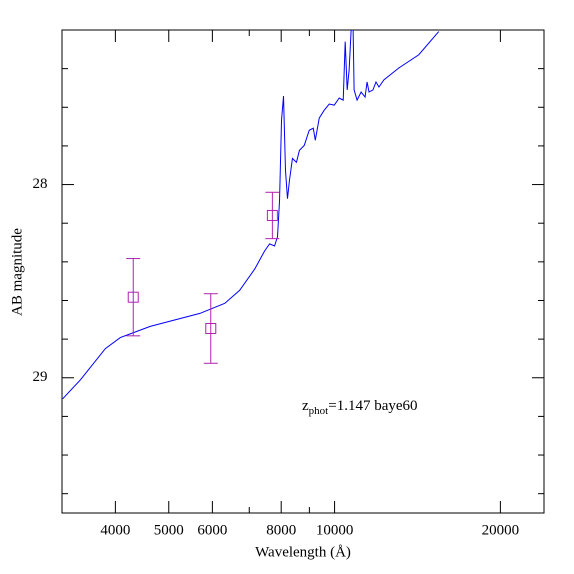  I want to click on x-tick-label: 20000, so click(501, 530).